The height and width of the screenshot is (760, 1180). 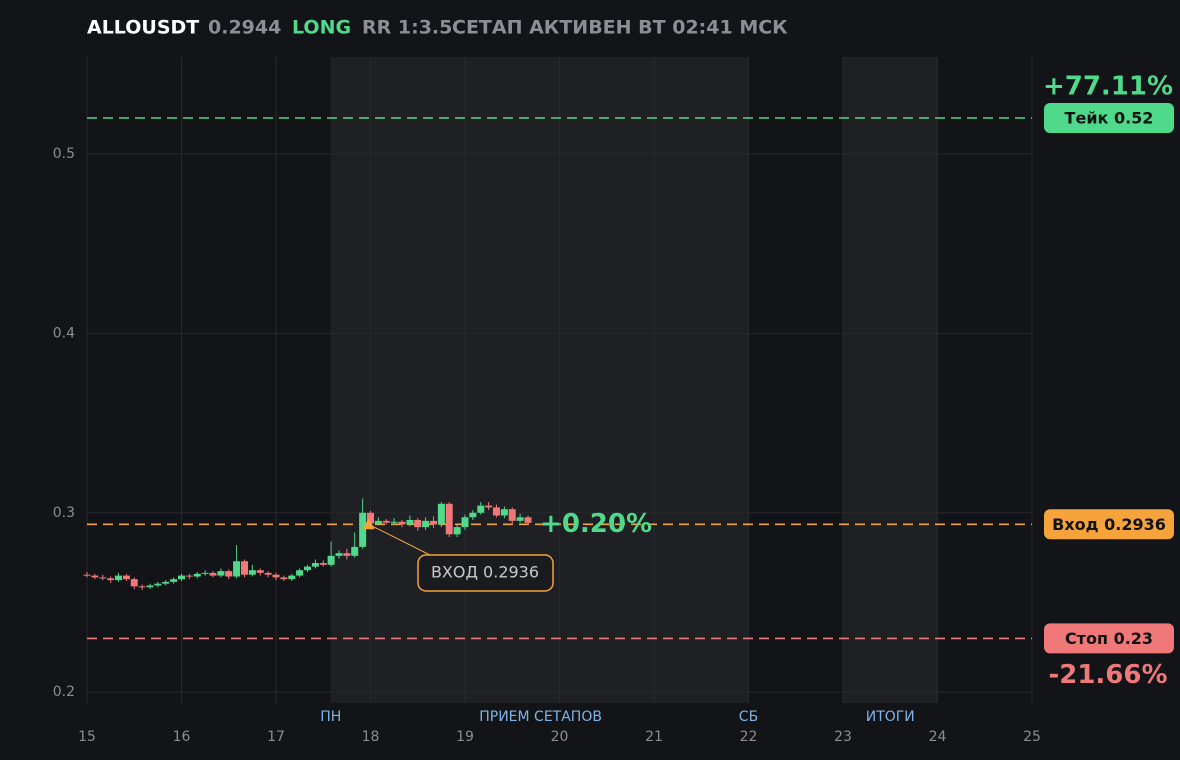 I want to click on x-tick-label: 19, so click(x=465, y=737).